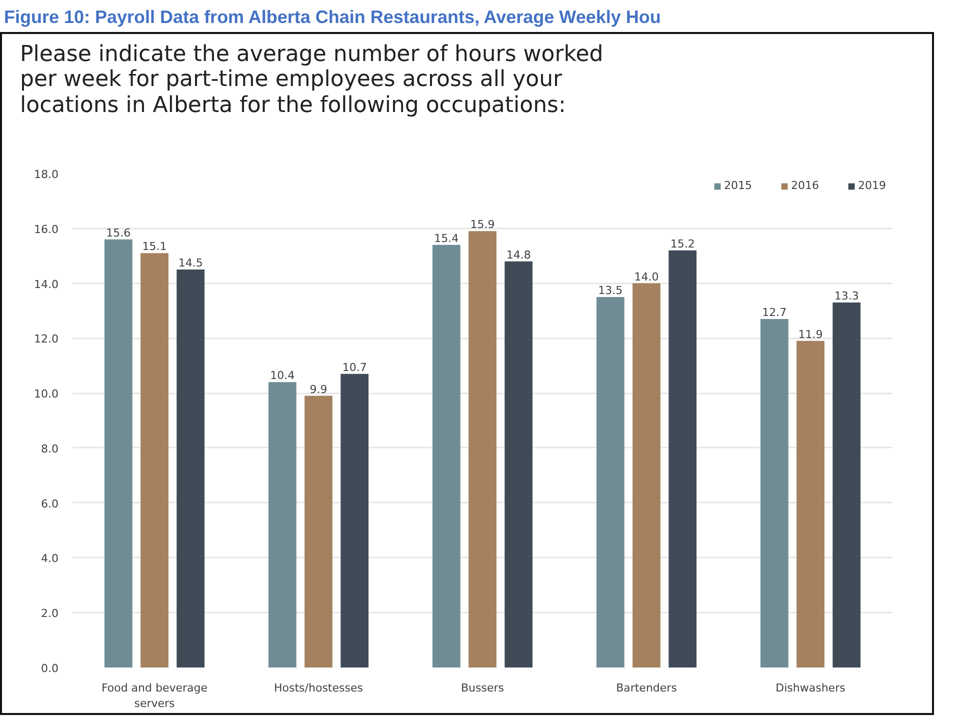 Image resolution: width=956 pixels, height=725 pixels. Describe the element at coordinates (446, 238) in the screenshot. I see `data-label: 15.4` at that location.